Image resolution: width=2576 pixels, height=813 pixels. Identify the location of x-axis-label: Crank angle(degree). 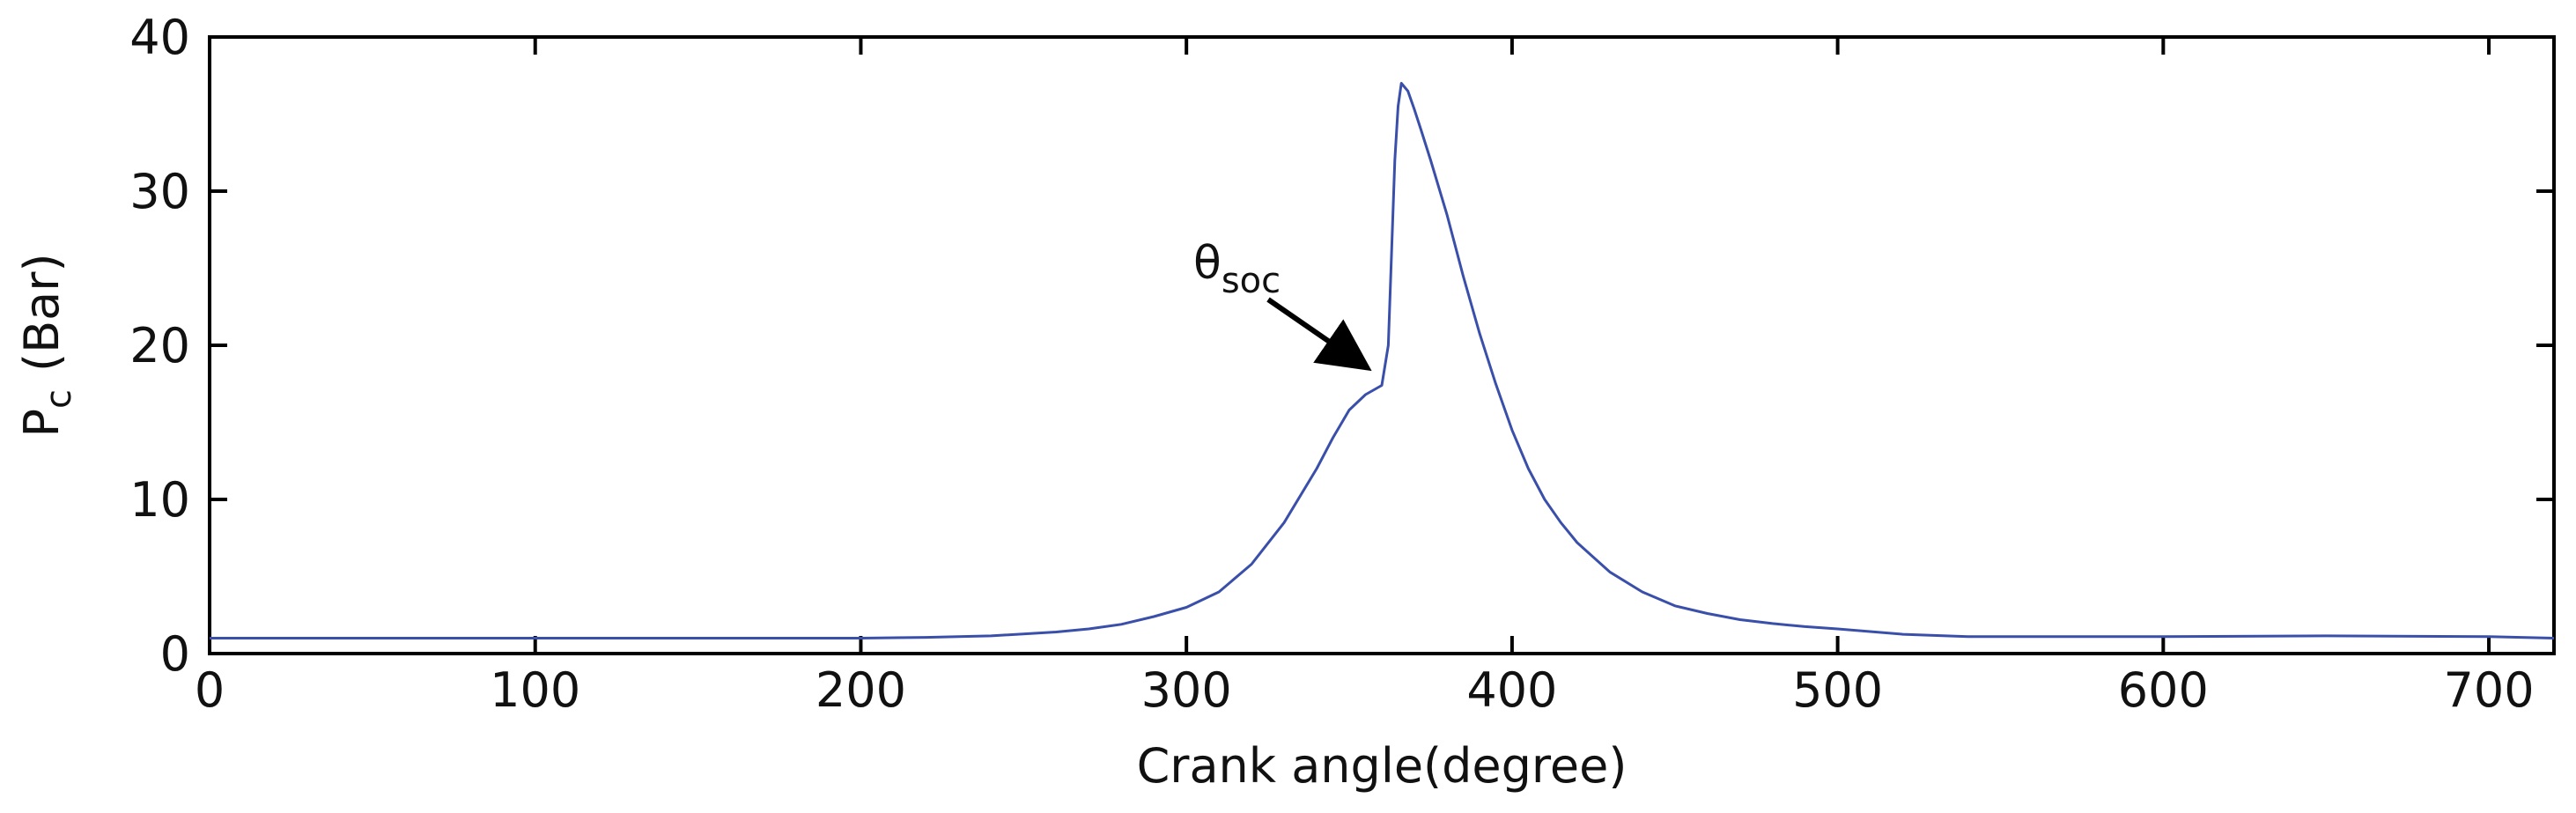
(1382, 766).